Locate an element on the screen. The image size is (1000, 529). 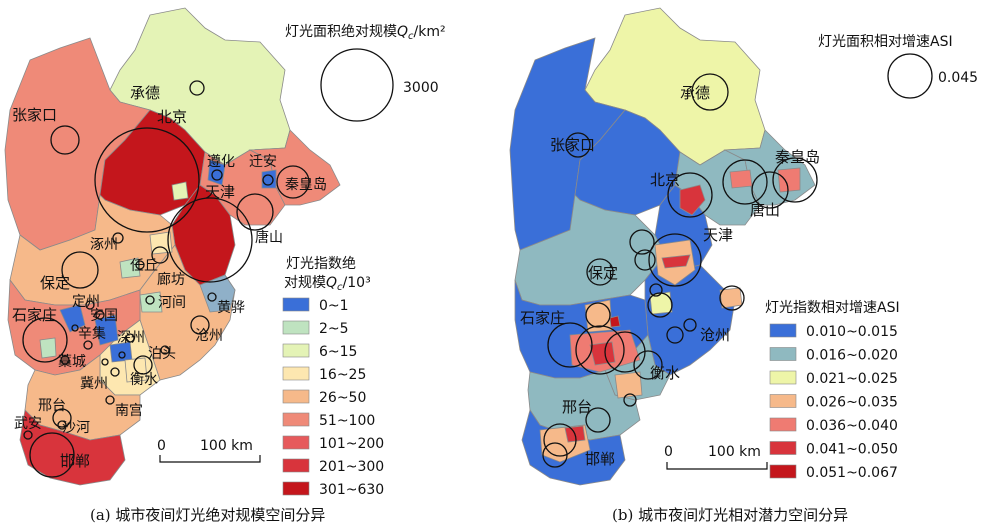
circle-zh2-b is located at coordinates (645, 260).